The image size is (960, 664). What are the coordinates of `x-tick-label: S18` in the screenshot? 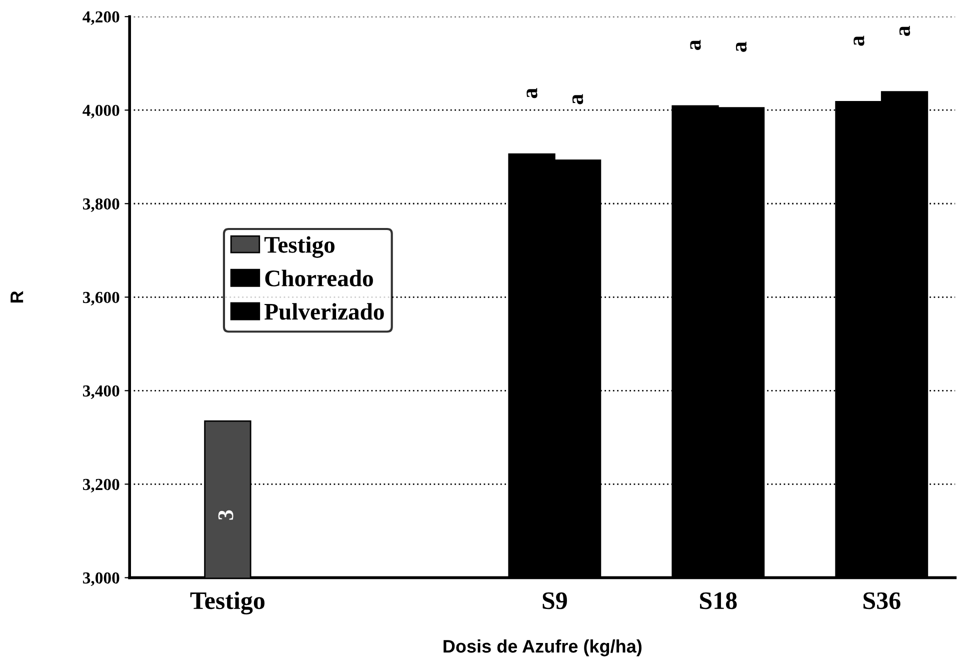 It's located at (718, 601).